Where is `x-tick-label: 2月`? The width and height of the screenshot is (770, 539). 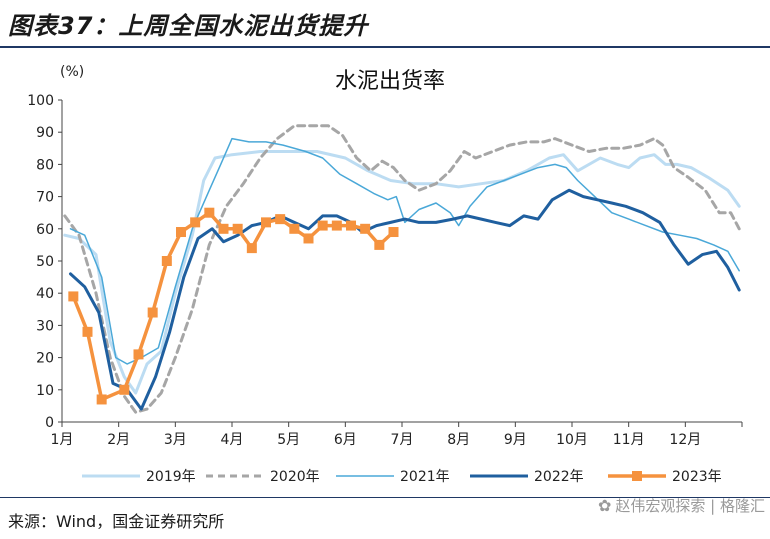
x-tick-label: 2月 is located at coordinates (118, 440).